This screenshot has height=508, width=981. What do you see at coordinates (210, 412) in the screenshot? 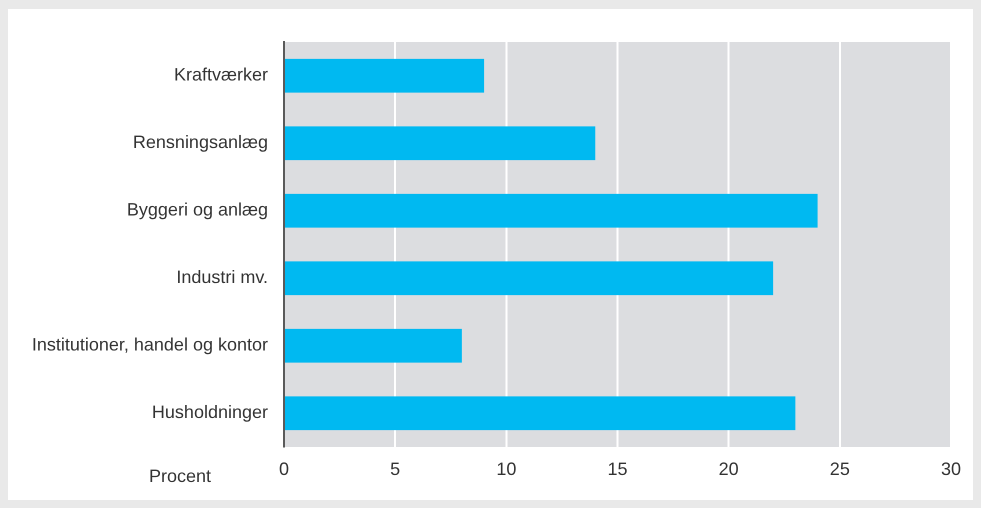
I see `y-tick-label: Husholdninger` at bounding box center [210, 412].